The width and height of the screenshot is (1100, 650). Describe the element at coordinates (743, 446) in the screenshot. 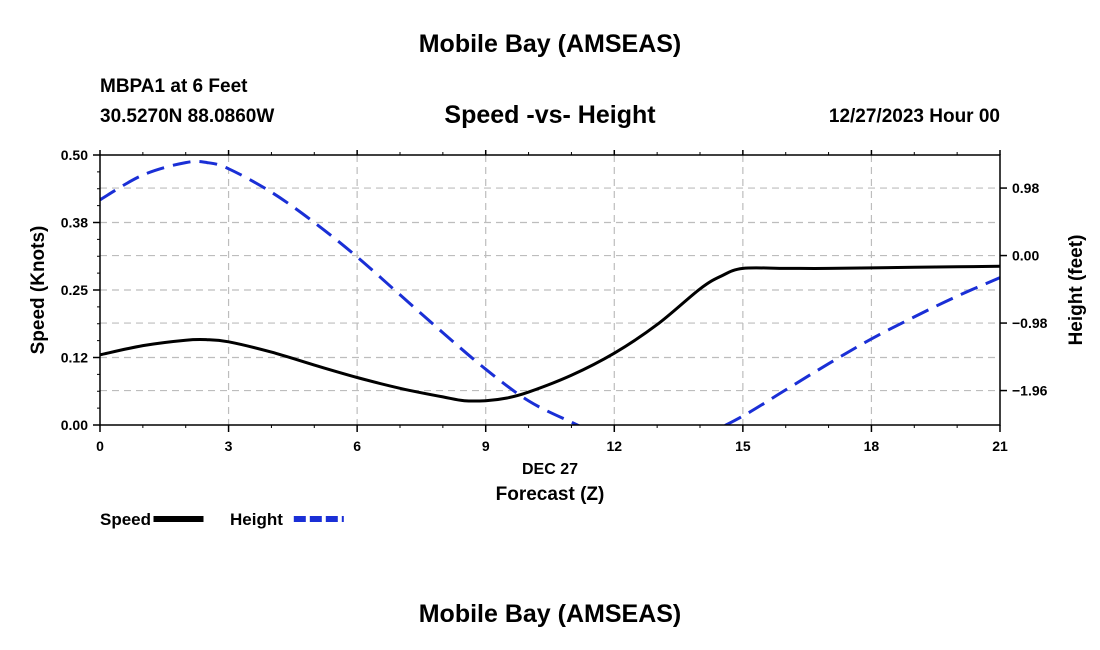

I see `x-tick-label: 15` at that location.